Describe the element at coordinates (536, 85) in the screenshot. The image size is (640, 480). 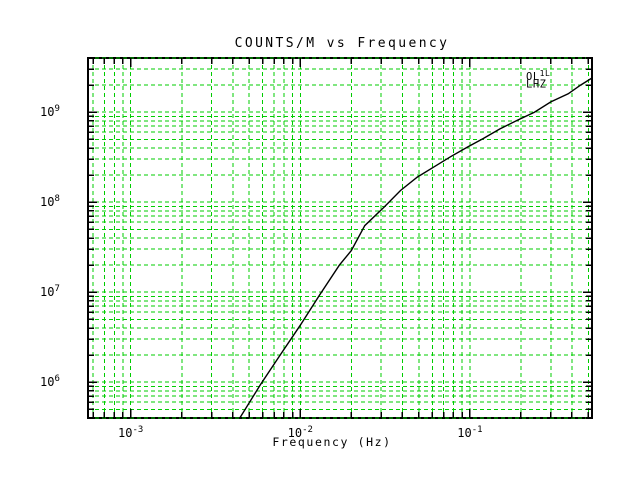
I see `legend-channel-label: LHZ` at that location.